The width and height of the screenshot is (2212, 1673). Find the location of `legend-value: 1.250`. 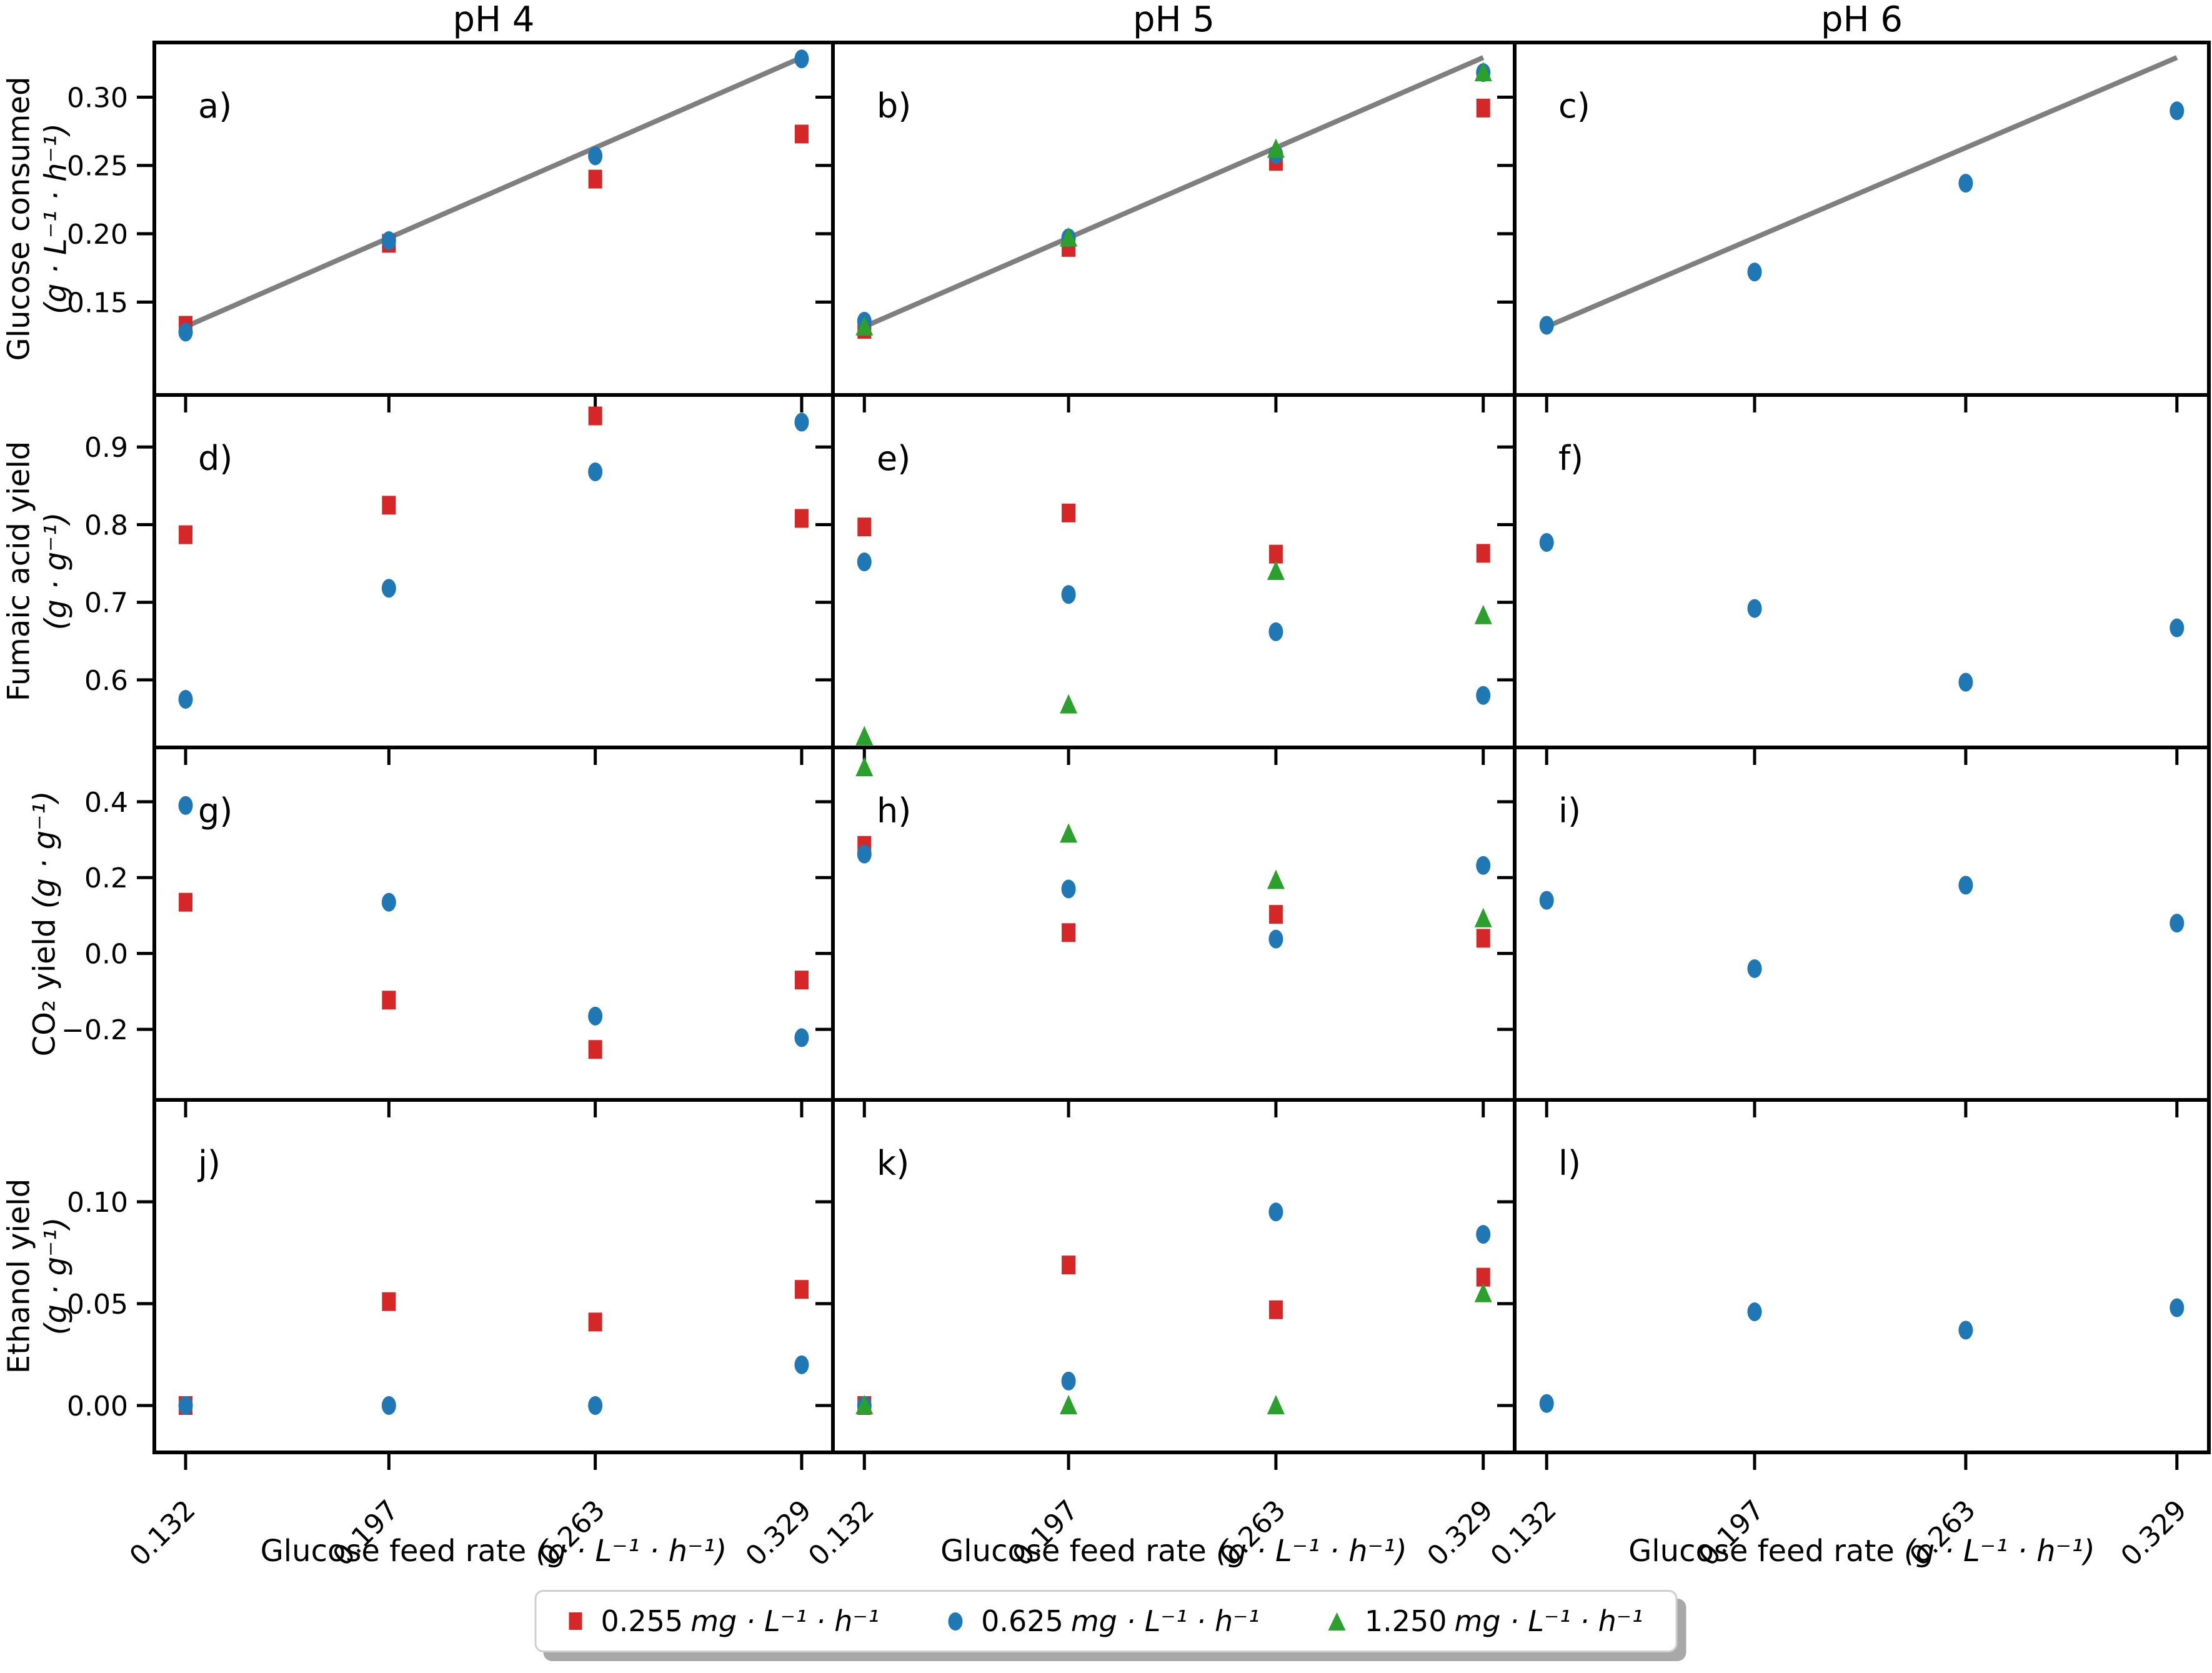

legend-value: 1.250 is located at coordinates (1405, 1621).